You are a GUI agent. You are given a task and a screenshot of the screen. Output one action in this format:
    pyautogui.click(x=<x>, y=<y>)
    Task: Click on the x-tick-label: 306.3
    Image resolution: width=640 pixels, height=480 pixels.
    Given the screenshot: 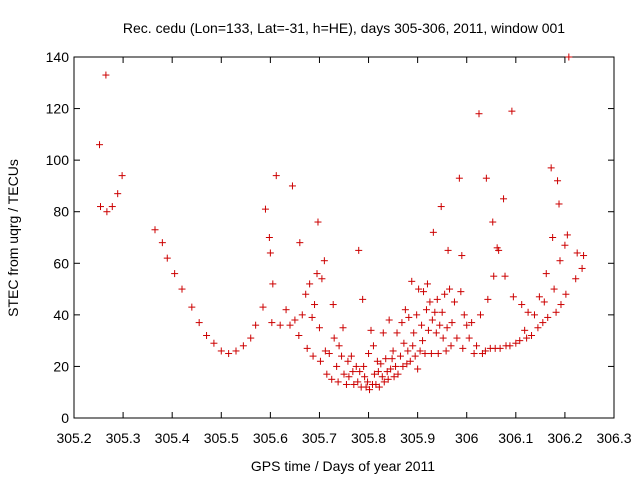 What is the action you would take?
    pyautogui.click(x=613, y=438)
    